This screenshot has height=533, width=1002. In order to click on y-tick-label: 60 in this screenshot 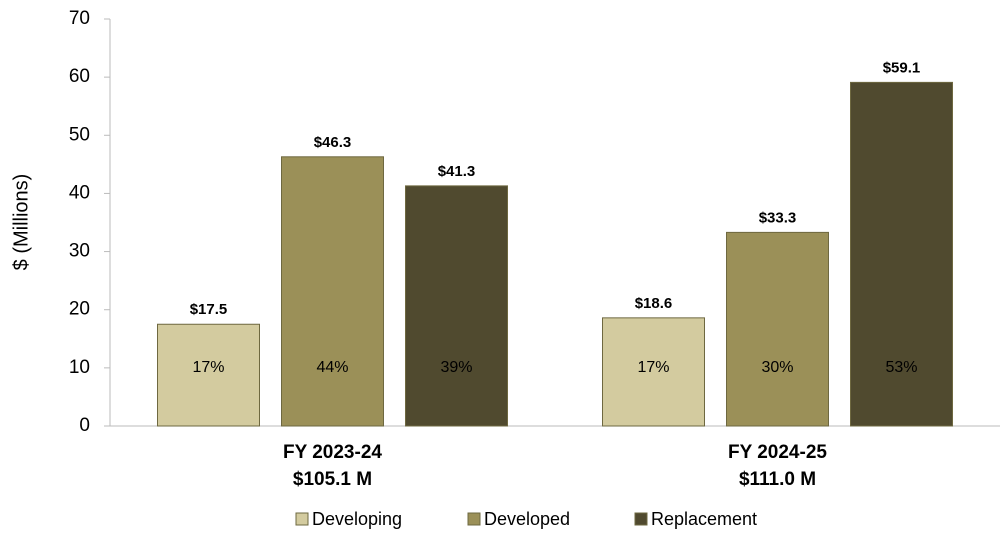, I will do `click(79, 76)`.